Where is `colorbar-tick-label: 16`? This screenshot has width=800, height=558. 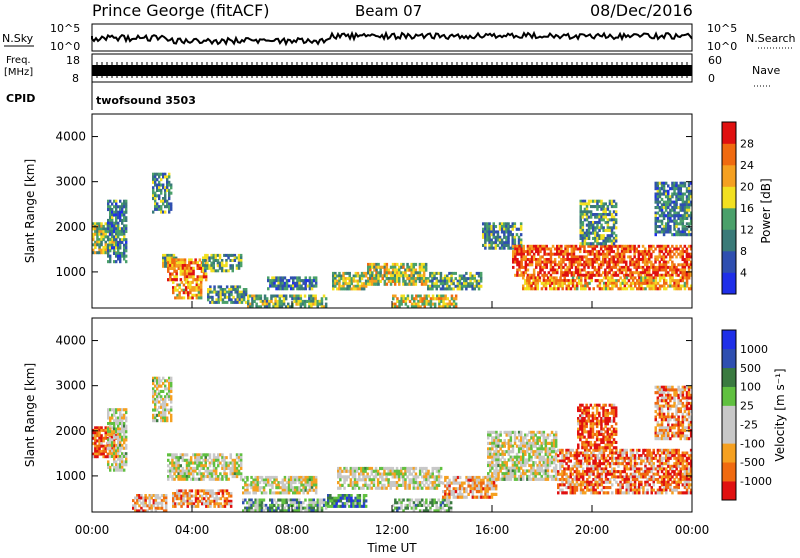 colorbar-tick-label: 16 is located at coordinates (747, 208).